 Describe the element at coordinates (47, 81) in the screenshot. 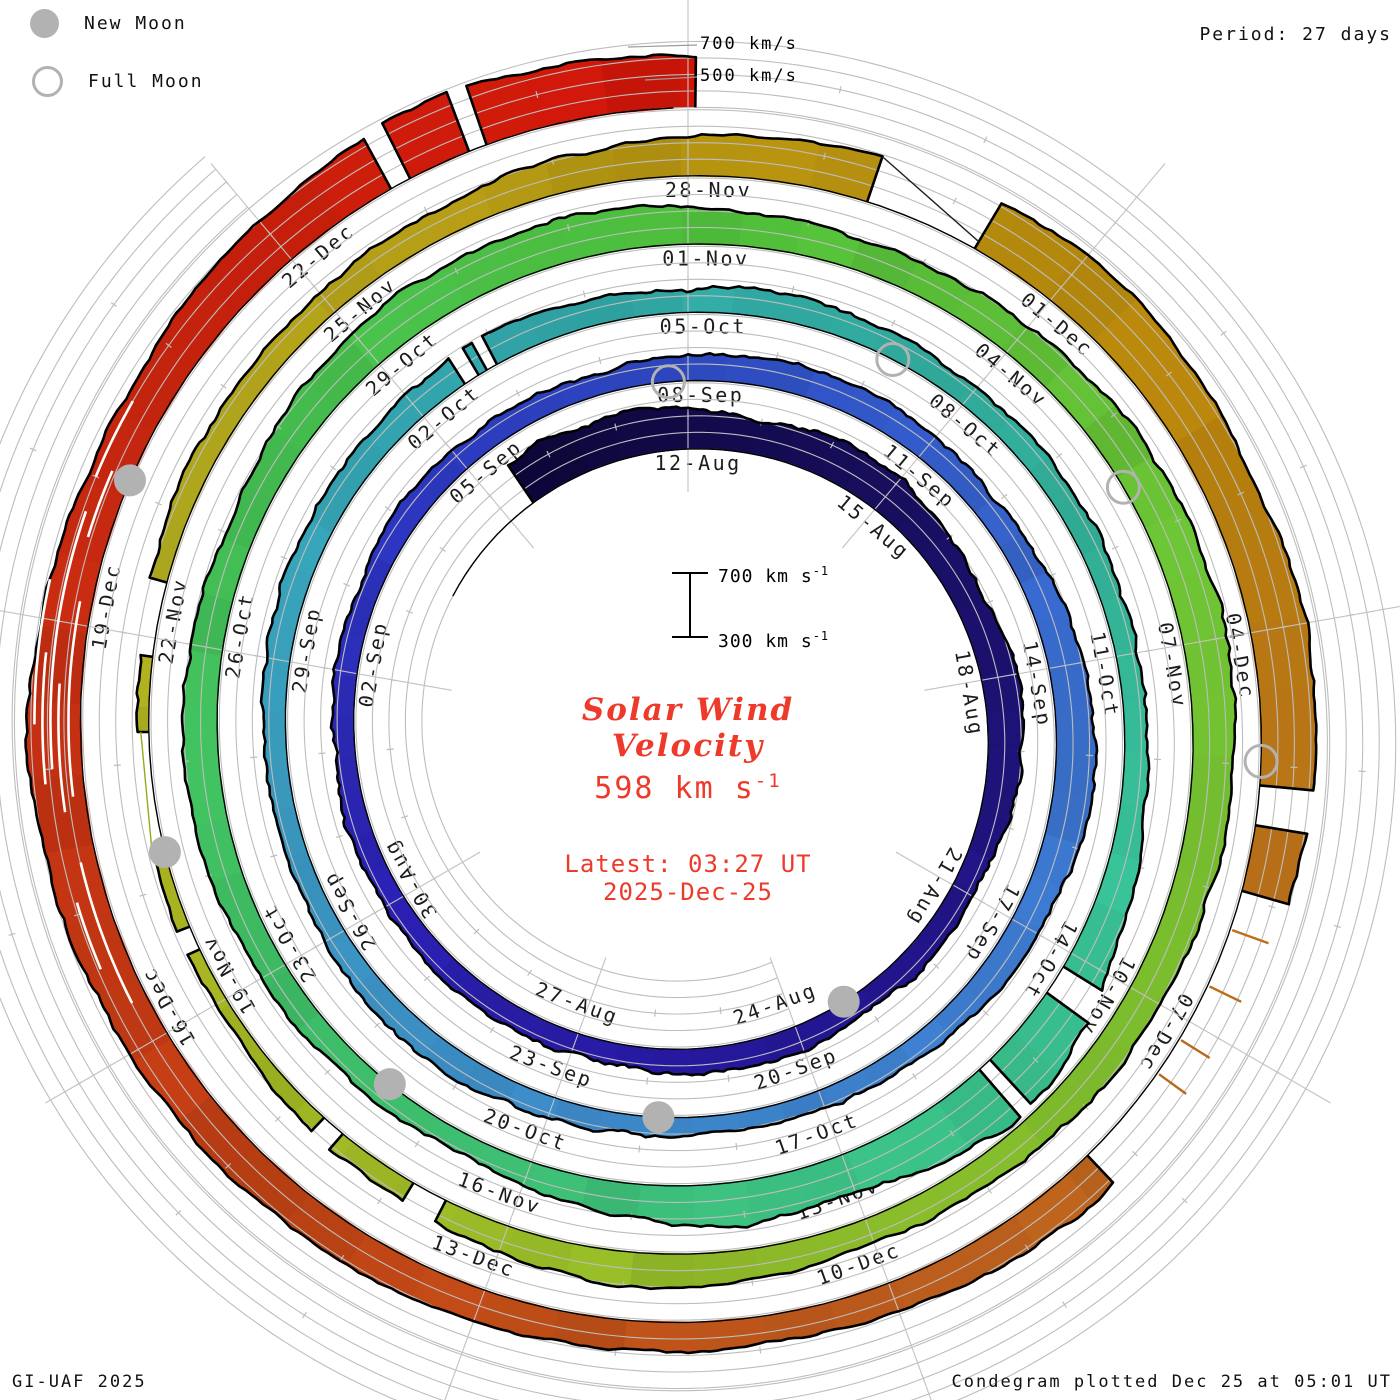

I see `full-moon-icon` at that location.